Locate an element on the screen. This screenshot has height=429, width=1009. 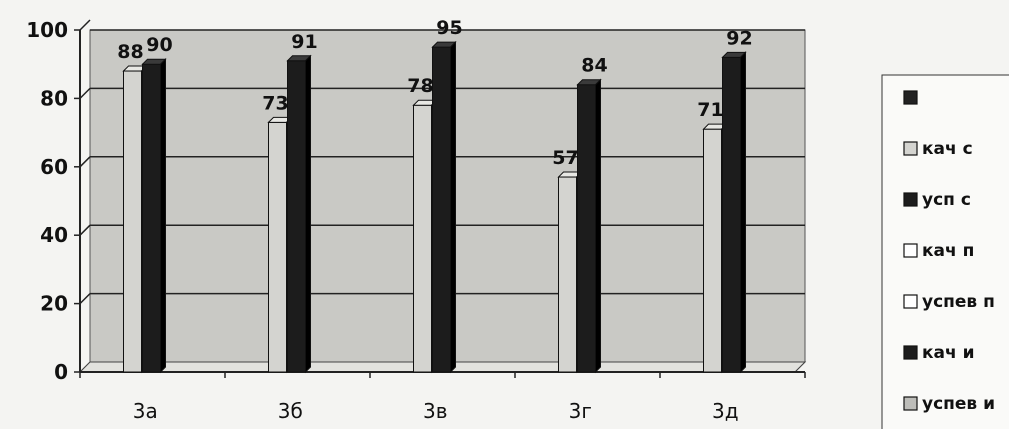
data-label-2-2: 95 is located at coordinates (449, 28).